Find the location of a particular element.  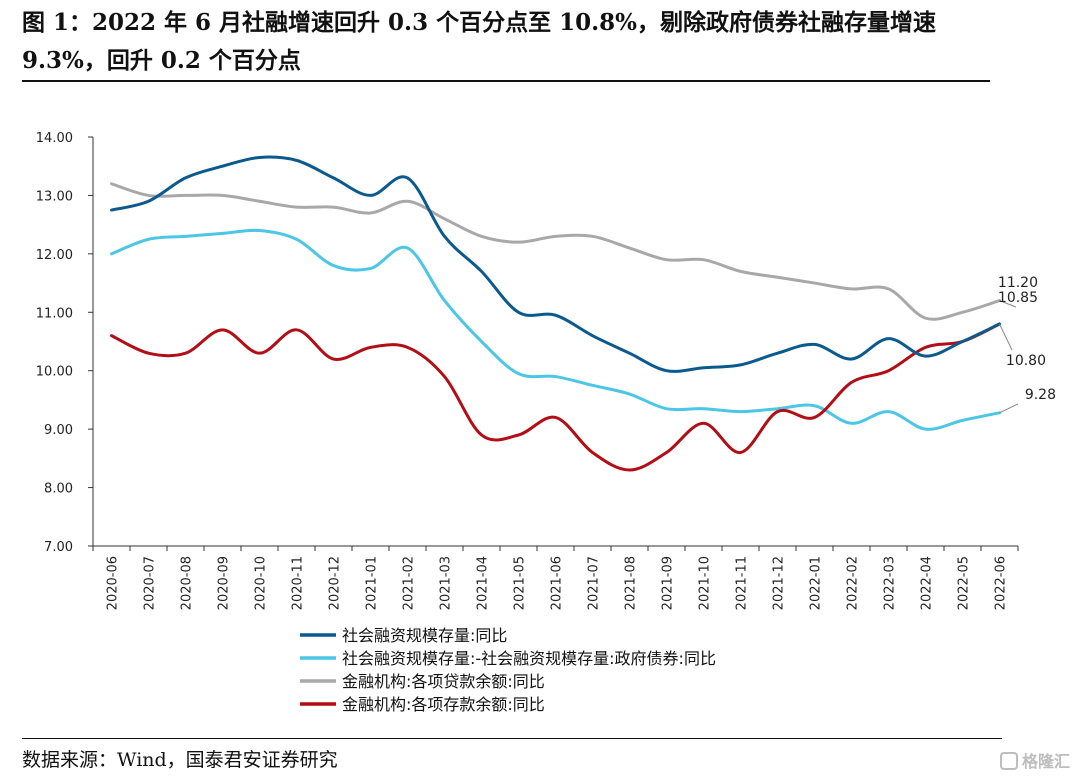

source-note: 数据来源：Wind，国泰君安证券研究 is located at coordinates (512, 755).